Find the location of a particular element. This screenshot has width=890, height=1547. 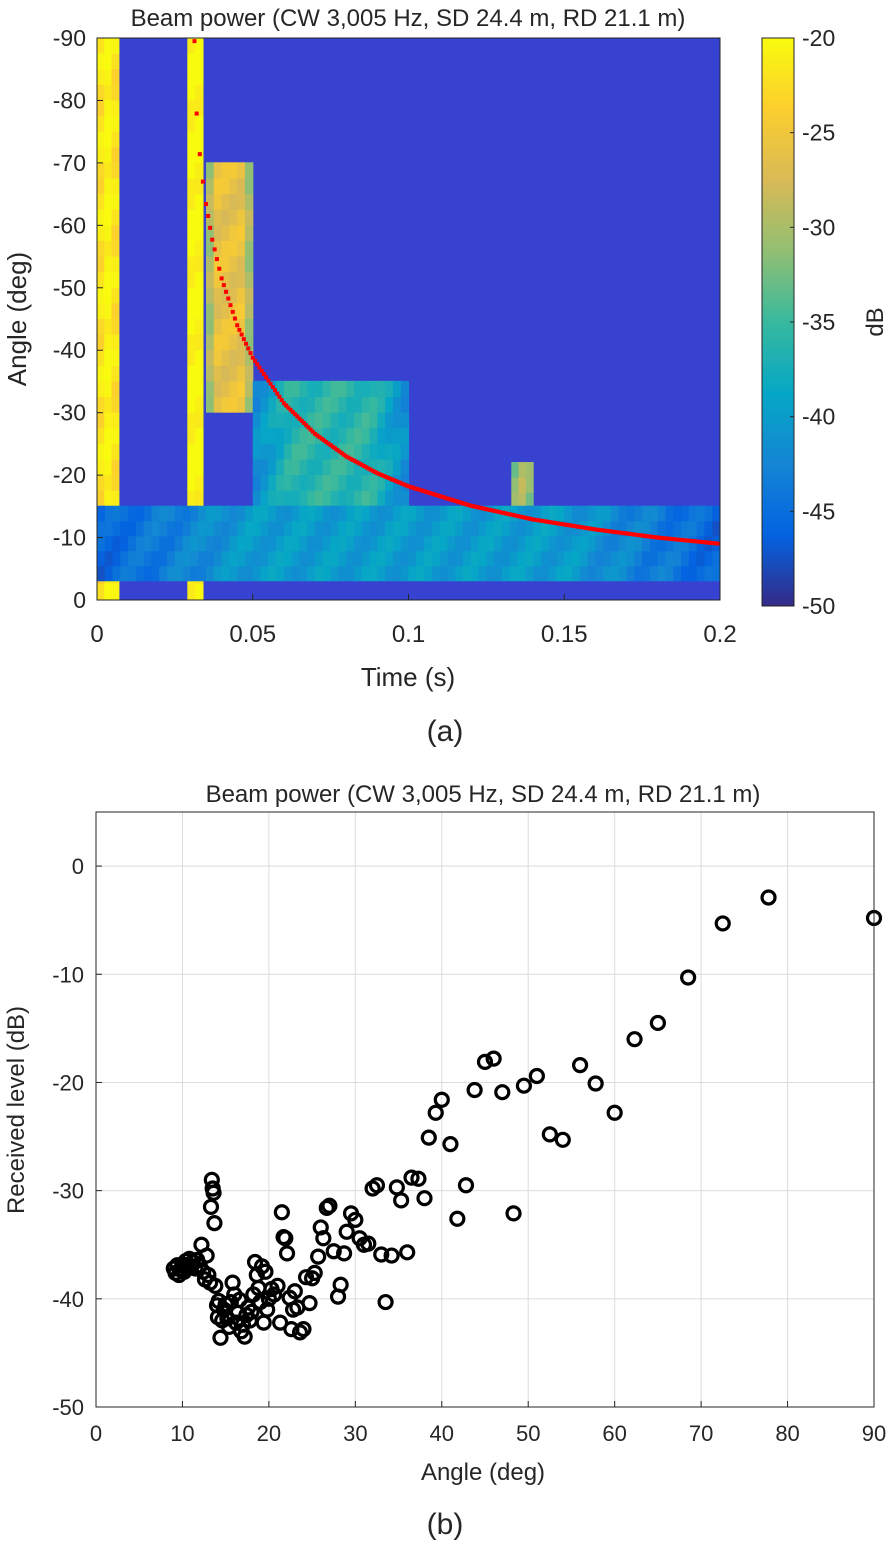

colorbar-ticks: -20 -25 -30 -35 -40 -45 -50 is located at coordinates (812, 322).